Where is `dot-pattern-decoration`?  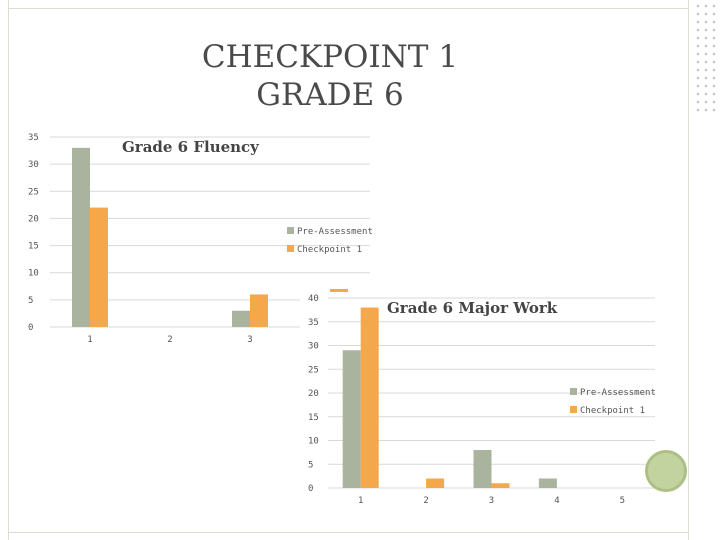
dot-pattern-decoration is located at coordinates (706, 58).